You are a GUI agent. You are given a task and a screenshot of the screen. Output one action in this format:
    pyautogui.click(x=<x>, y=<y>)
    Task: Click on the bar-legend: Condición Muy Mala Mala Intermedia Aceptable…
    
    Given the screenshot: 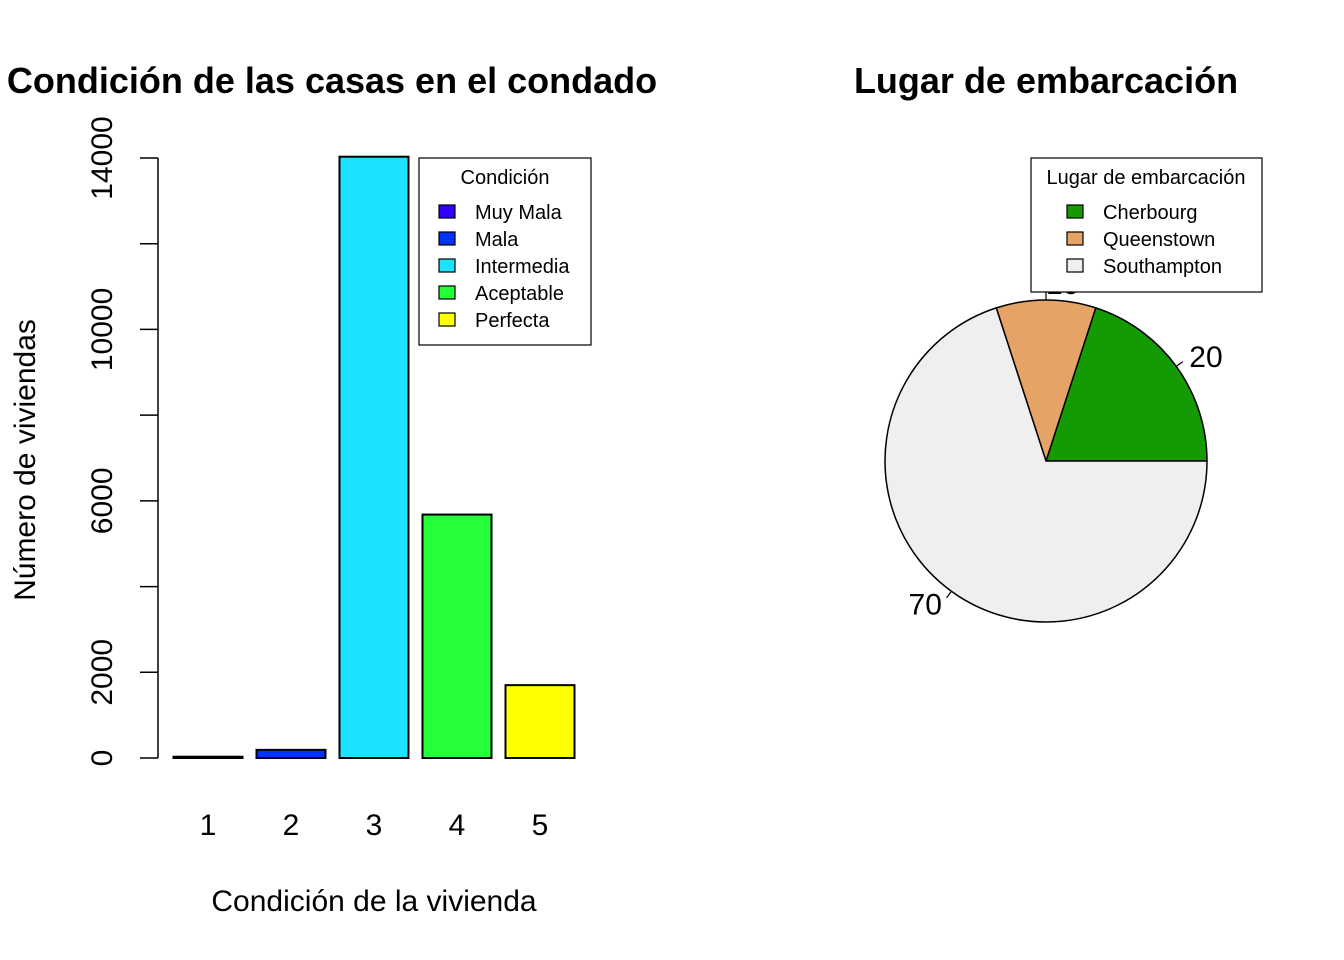 What is the action you would take?
    pyautogui.click(x=505, y=251)
    